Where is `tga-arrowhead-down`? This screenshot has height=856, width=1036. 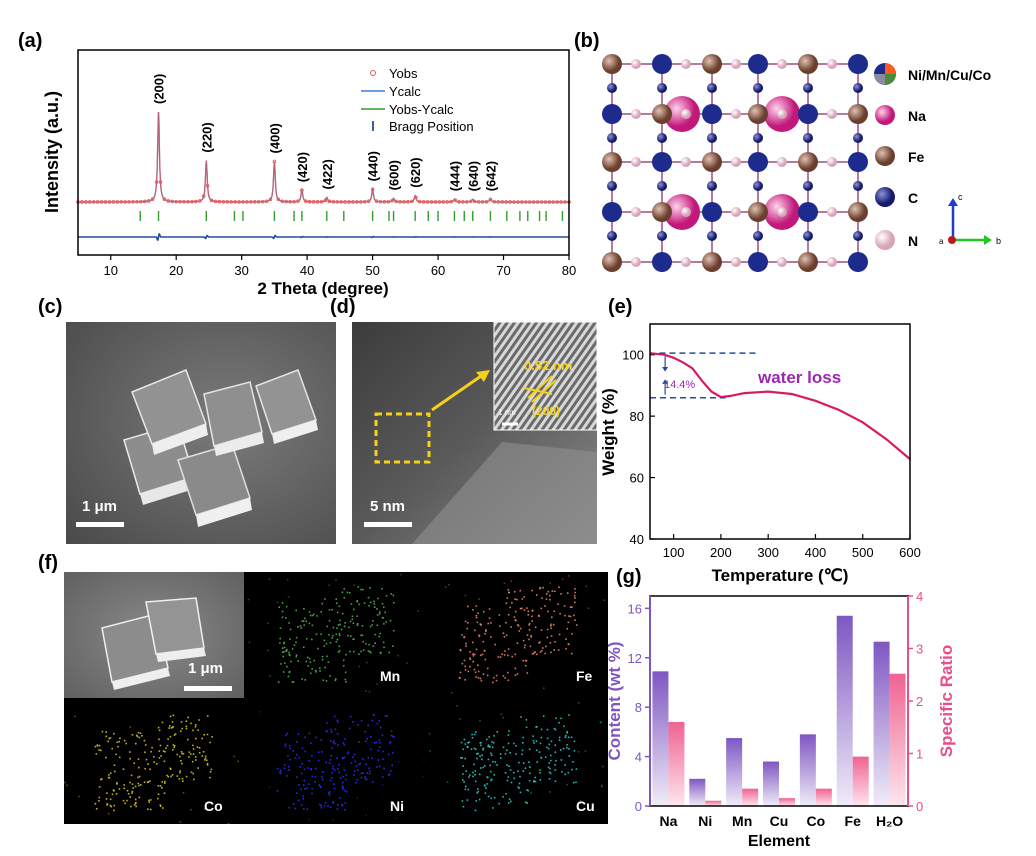
tga-arrowhead-down is located at coordinates (665, 369).